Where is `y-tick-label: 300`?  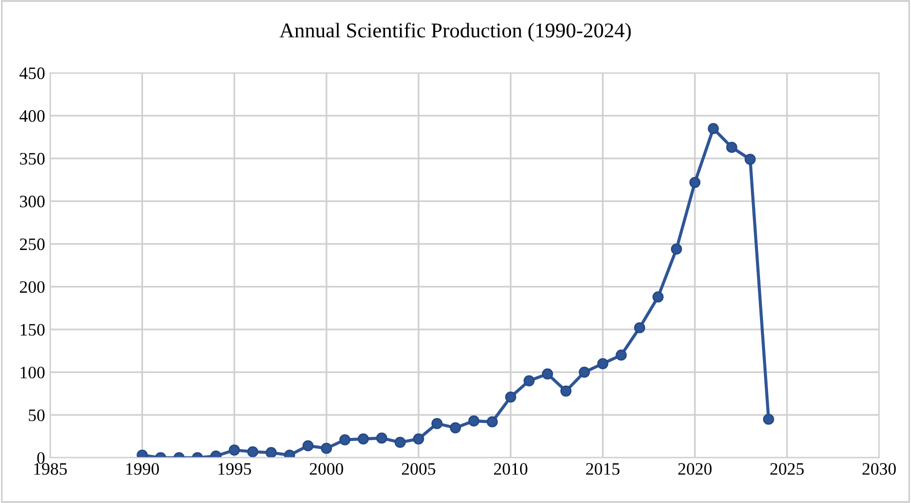 y-tick-label: 300 is located at coordinates (32, 202).